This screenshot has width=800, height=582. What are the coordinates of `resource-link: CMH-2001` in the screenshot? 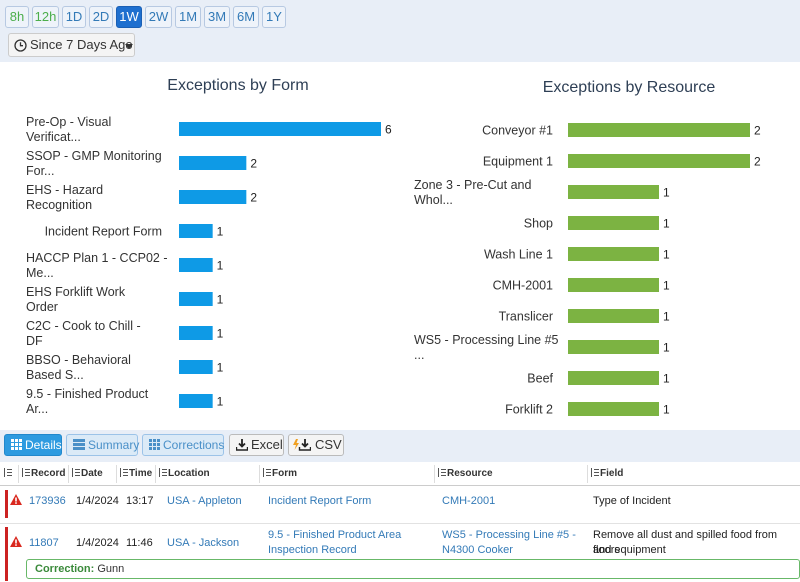 It's located at (469, 501).